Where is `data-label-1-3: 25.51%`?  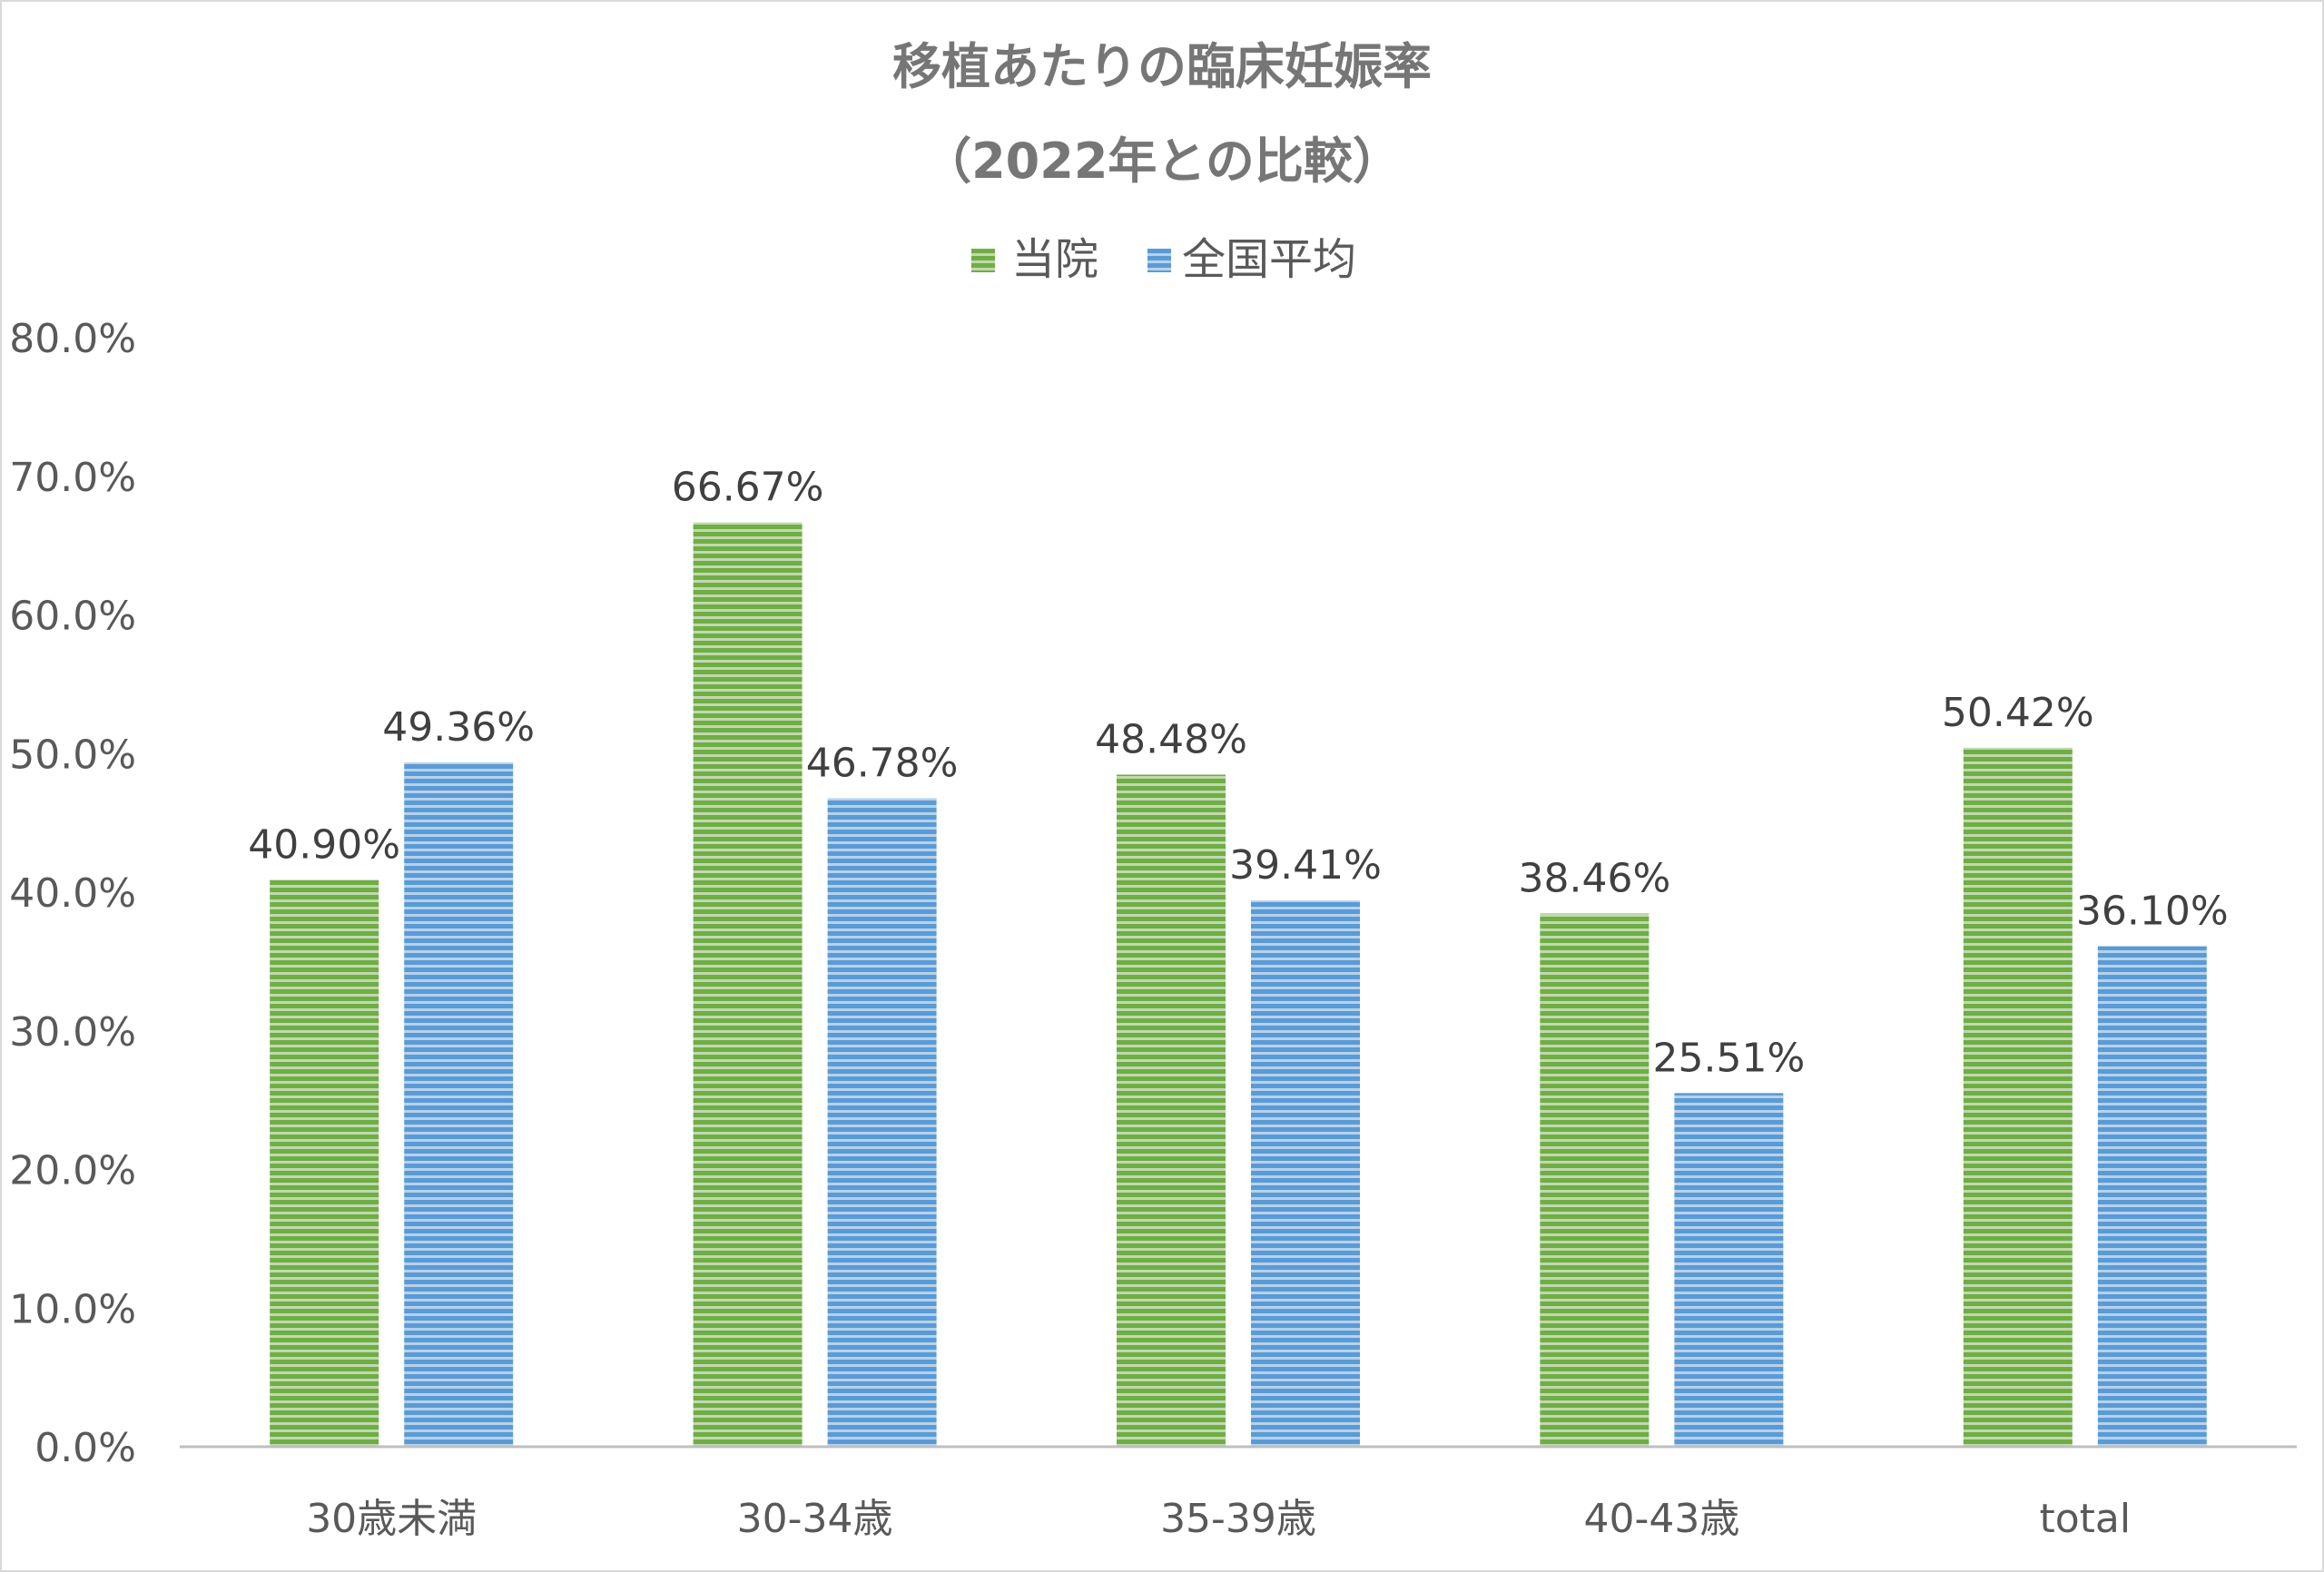
data-label-1-3: 25.51% is located at coordinates (1729, 1058).